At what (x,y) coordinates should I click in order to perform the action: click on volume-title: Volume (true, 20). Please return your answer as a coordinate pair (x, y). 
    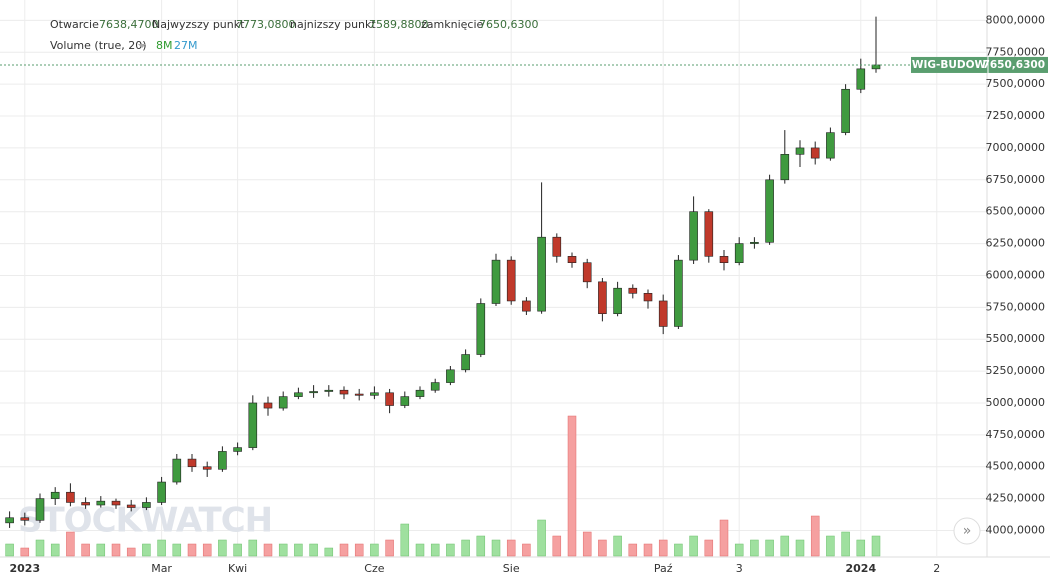
    Looking at the image, I should click on (98, 45).